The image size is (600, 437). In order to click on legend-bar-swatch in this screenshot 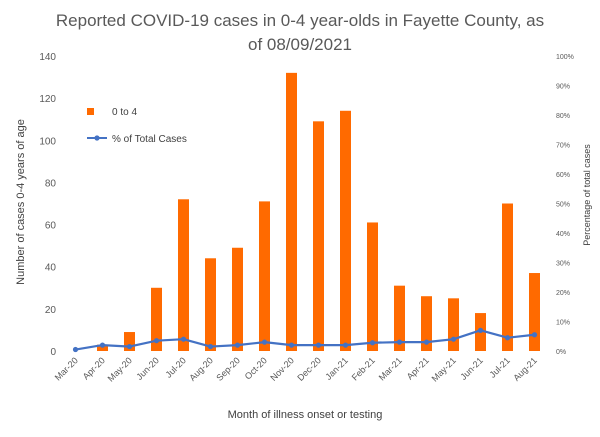, I will do `click(90, 111)`.